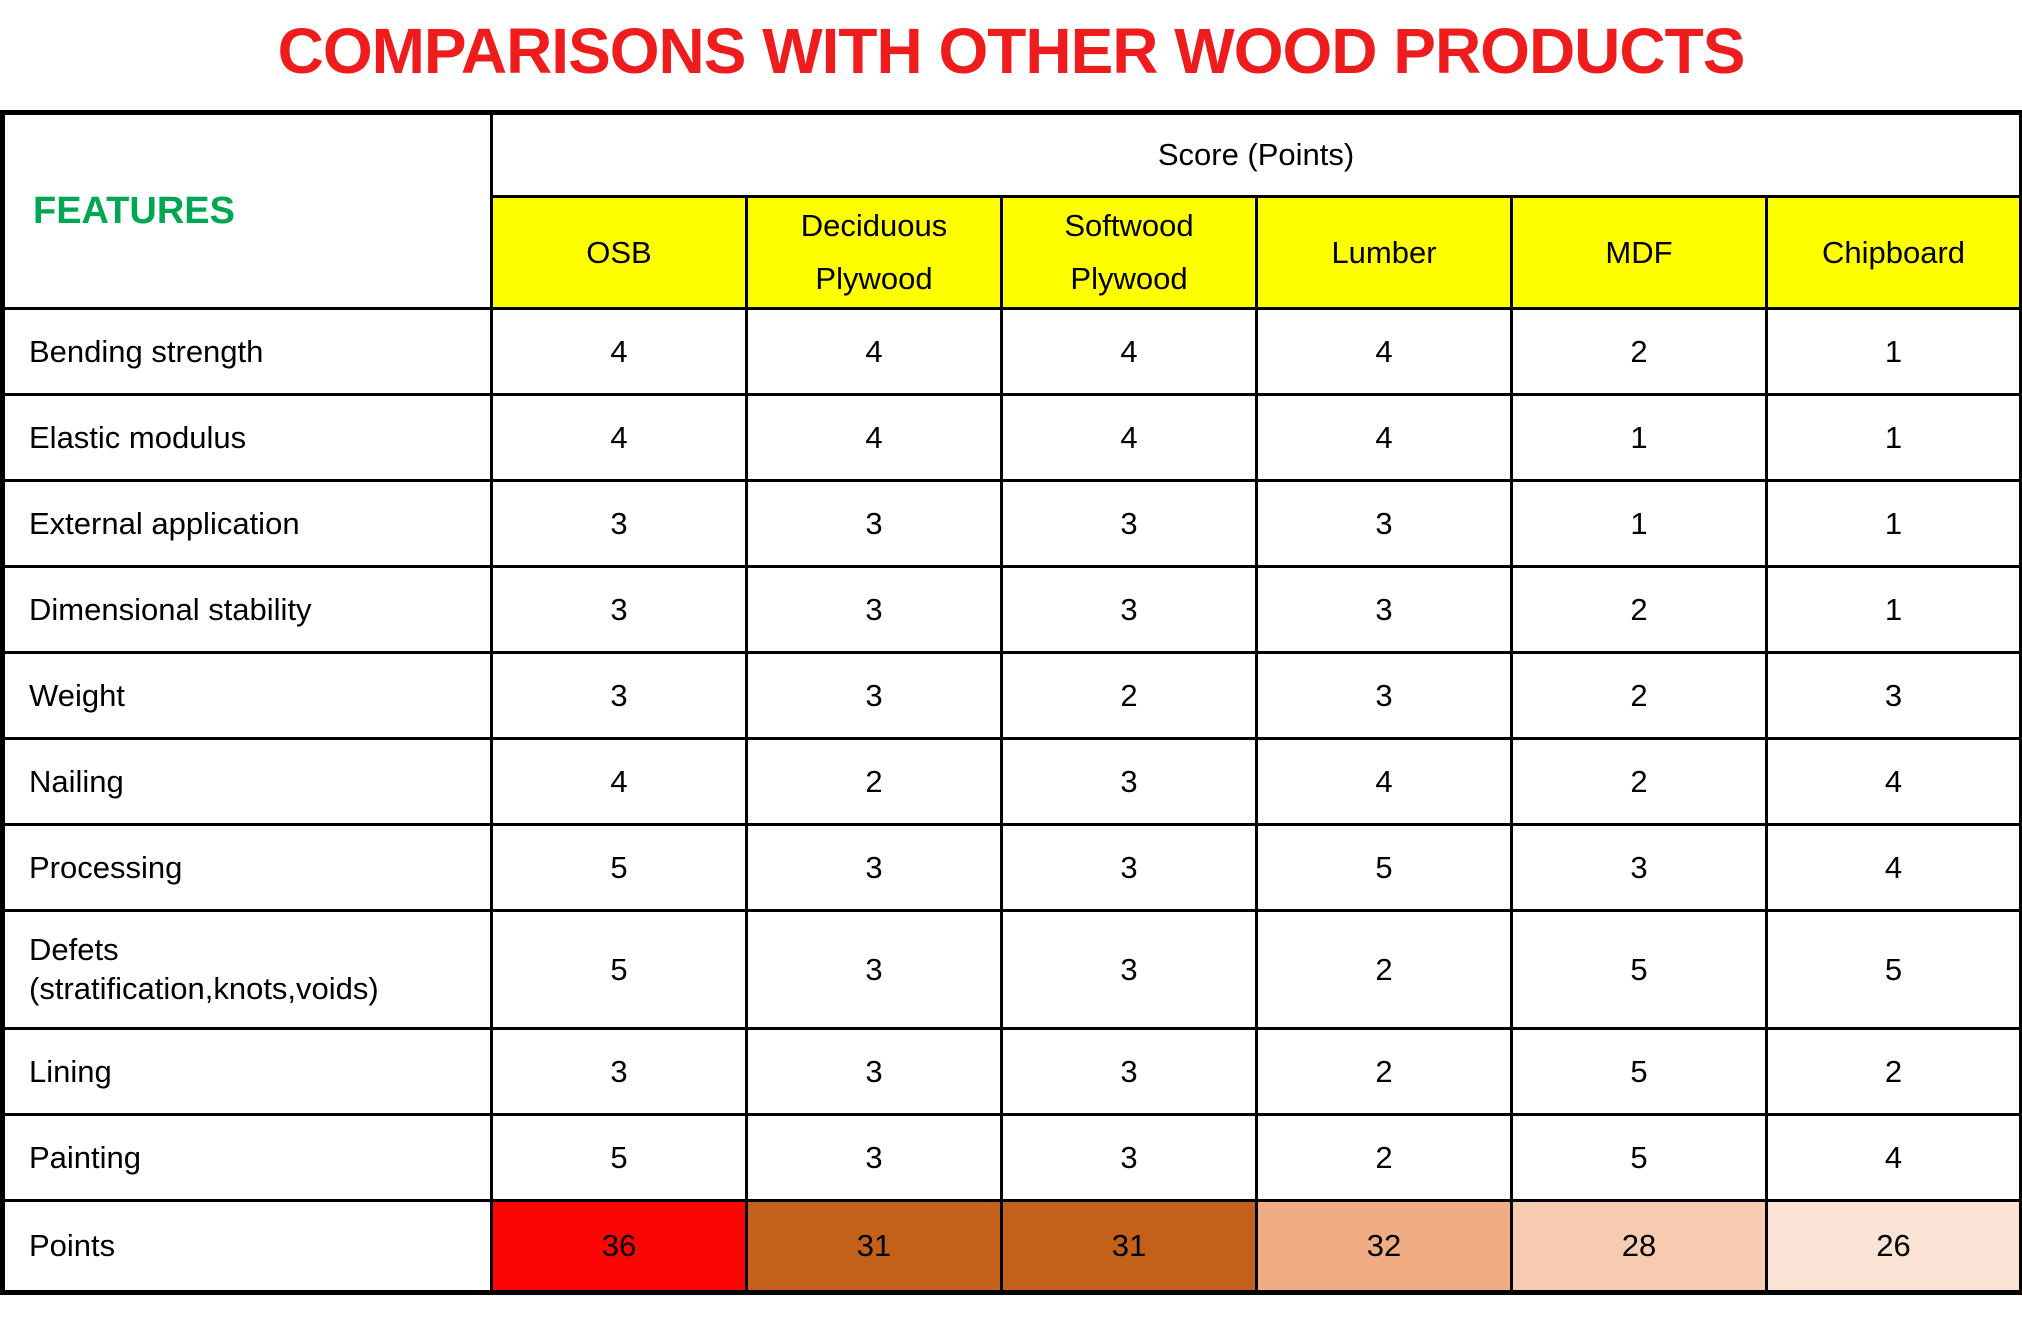 Image resolution: width=2022 pixels, height=1344 pixels. Describe the element at coordinates (1011, 51) in the screenshot. I see `page-title: COMPARISONS WITH OTHER WOOD PRODUCTS` at that location.